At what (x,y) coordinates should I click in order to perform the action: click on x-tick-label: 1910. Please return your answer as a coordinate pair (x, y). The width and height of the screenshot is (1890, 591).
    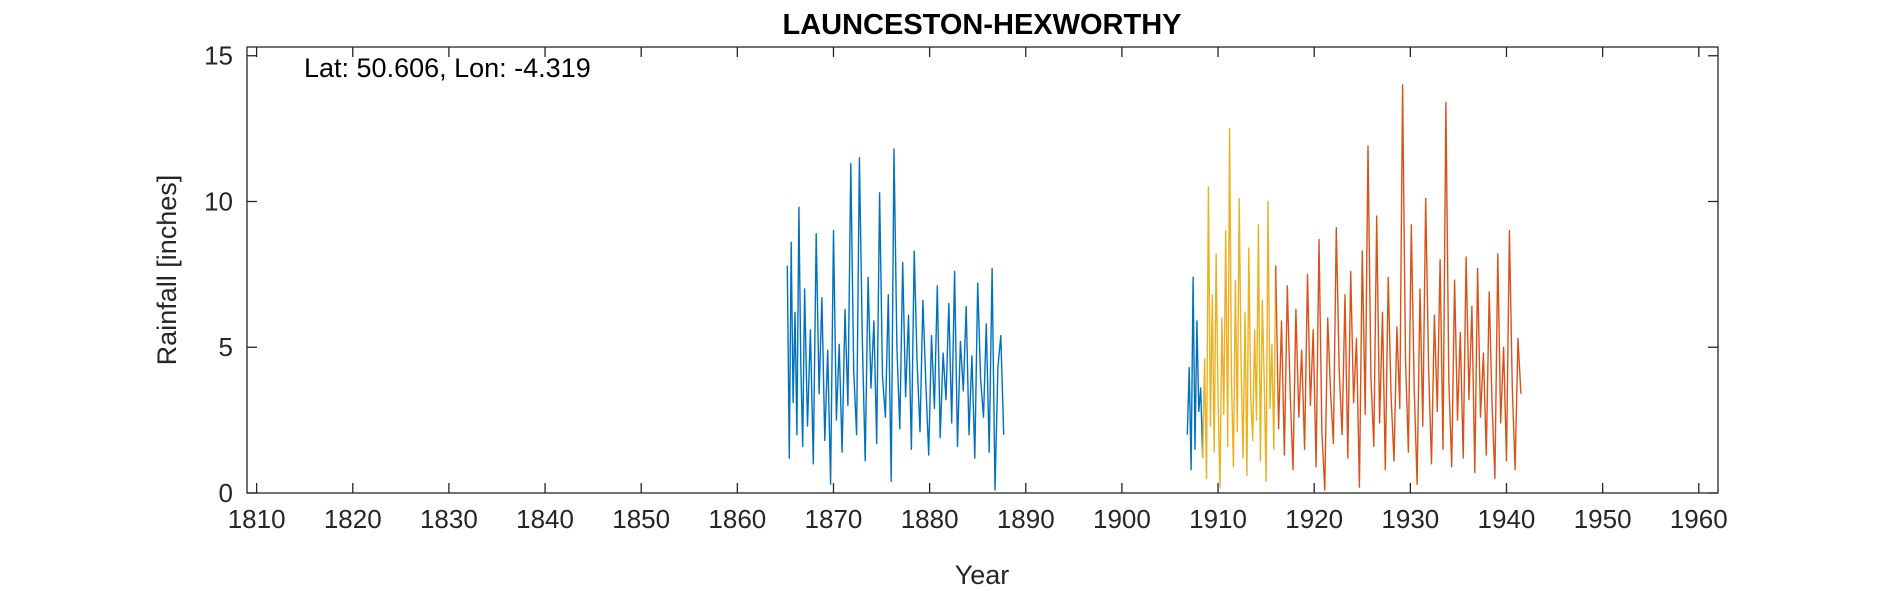
    Looking at the image, I should click on (1218, 519).